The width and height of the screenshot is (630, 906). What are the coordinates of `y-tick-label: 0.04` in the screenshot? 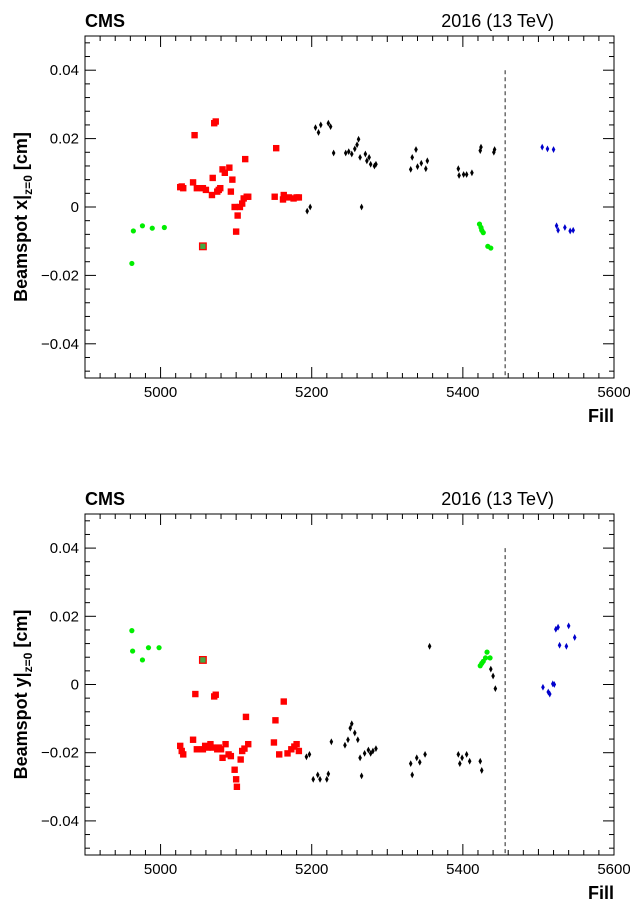 It's located at (64, 70).